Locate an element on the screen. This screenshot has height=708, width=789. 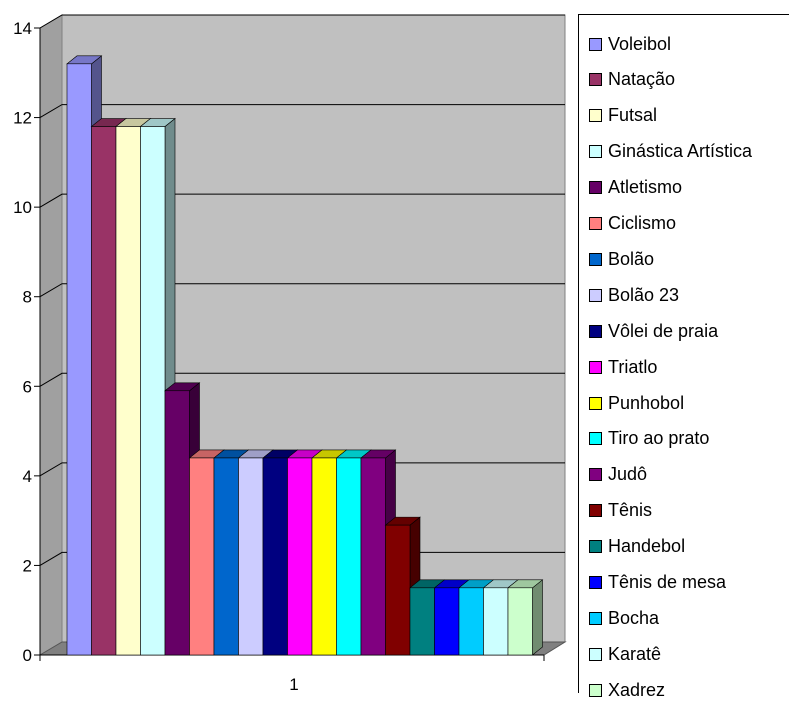
legend-label: Voleibol is located at coordinates (639, 44).